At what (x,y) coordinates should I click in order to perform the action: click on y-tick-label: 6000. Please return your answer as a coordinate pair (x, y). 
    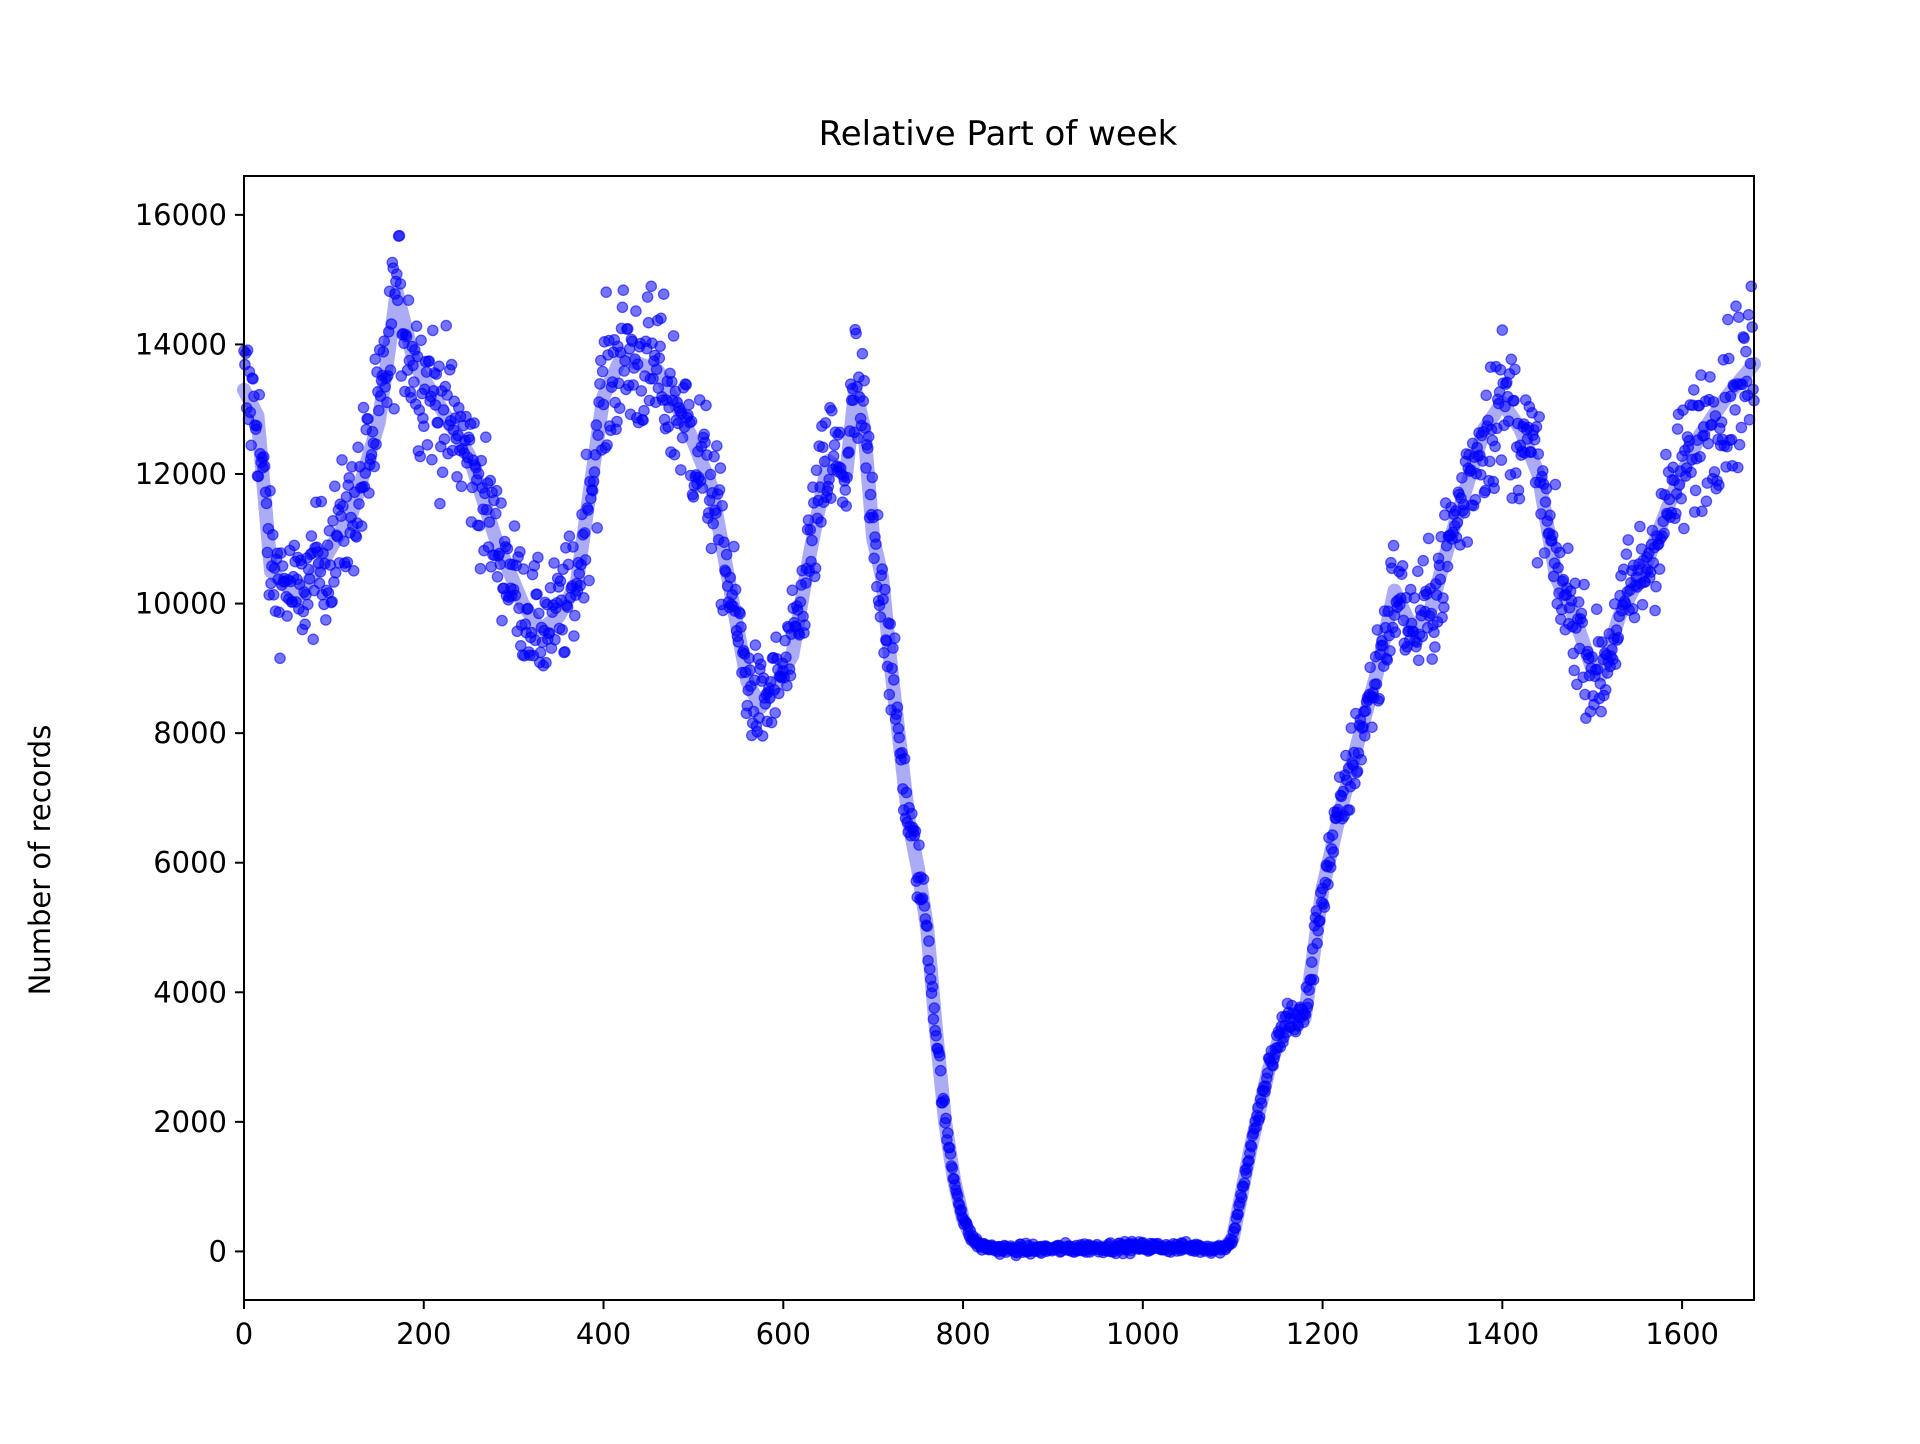
    Looking at the image, I should click on (190, 863).